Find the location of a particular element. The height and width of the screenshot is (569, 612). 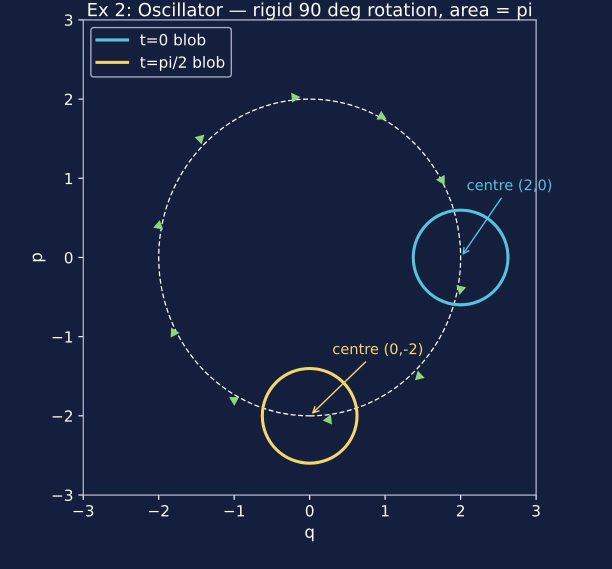

x-tick-label: −1 is located at coordinates (234, 510).